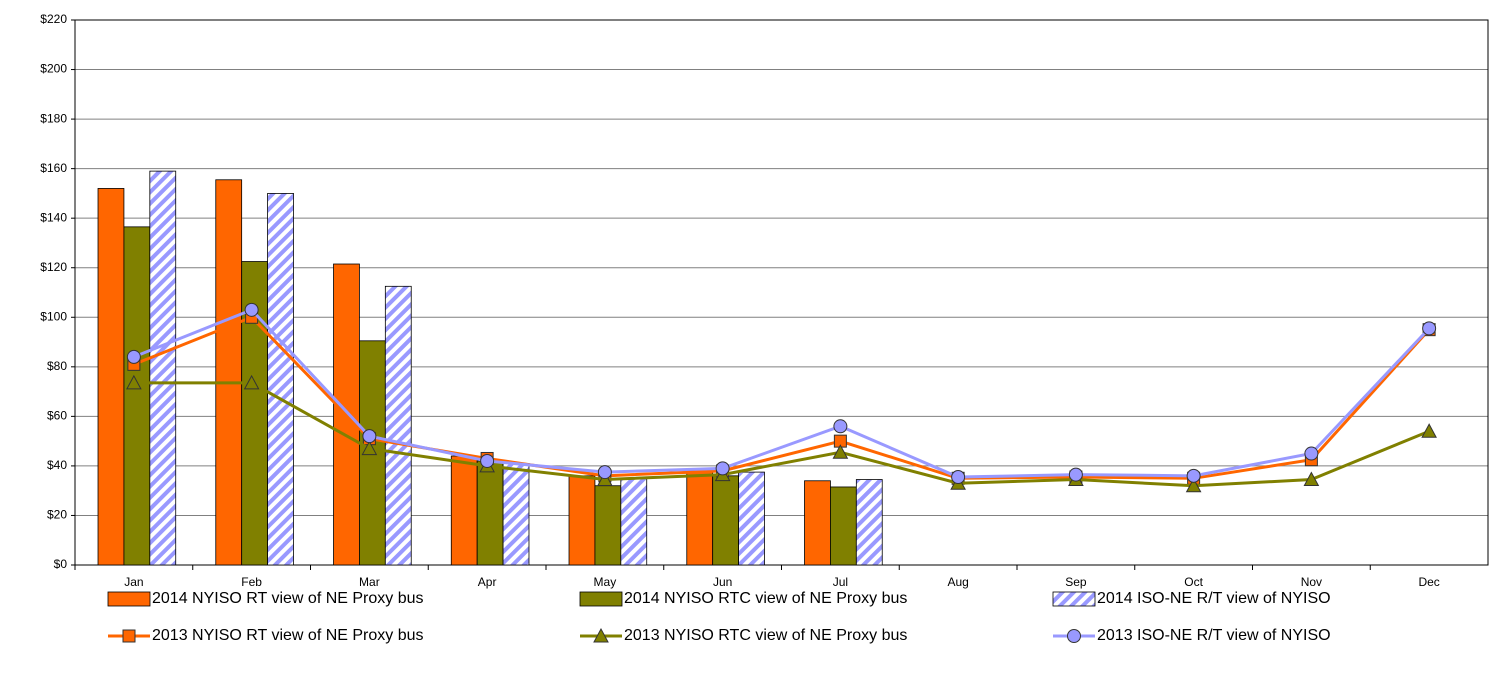 This screenshot has height=694, width=1504. Describe the element at coordinates (288, 635) in the screenshot. I see `legend-label: 2013 NYISO RT view of NE Proxy bus` at that location.